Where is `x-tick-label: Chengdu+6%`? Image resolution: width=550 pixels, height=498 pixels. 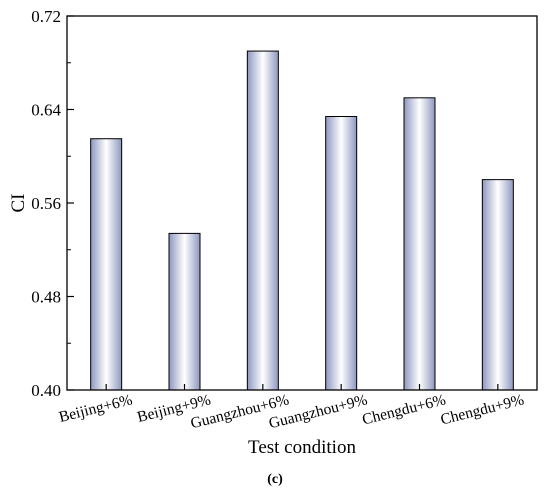 x-tick-label: Chengdu+6% is located at coordinates (404, 409).